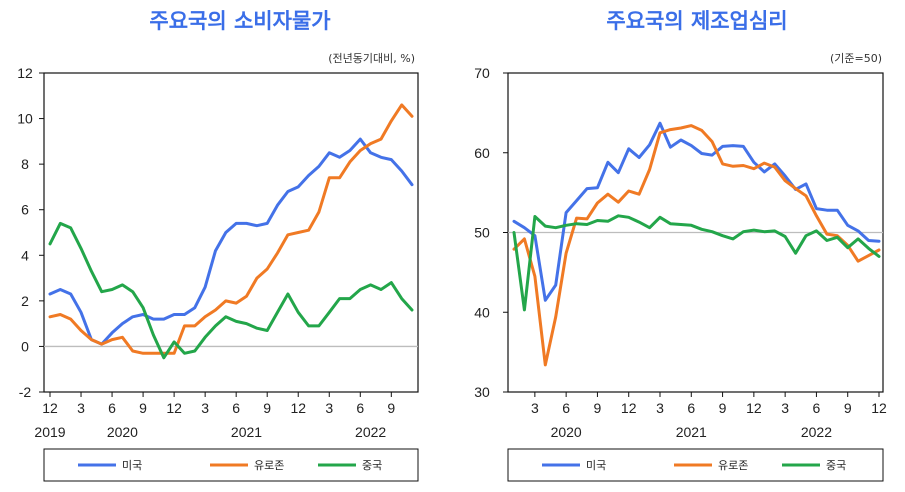 This screenshot has width=905, height=492. I want to click on cpi-y-tick-label: 2, so click(25, 301).